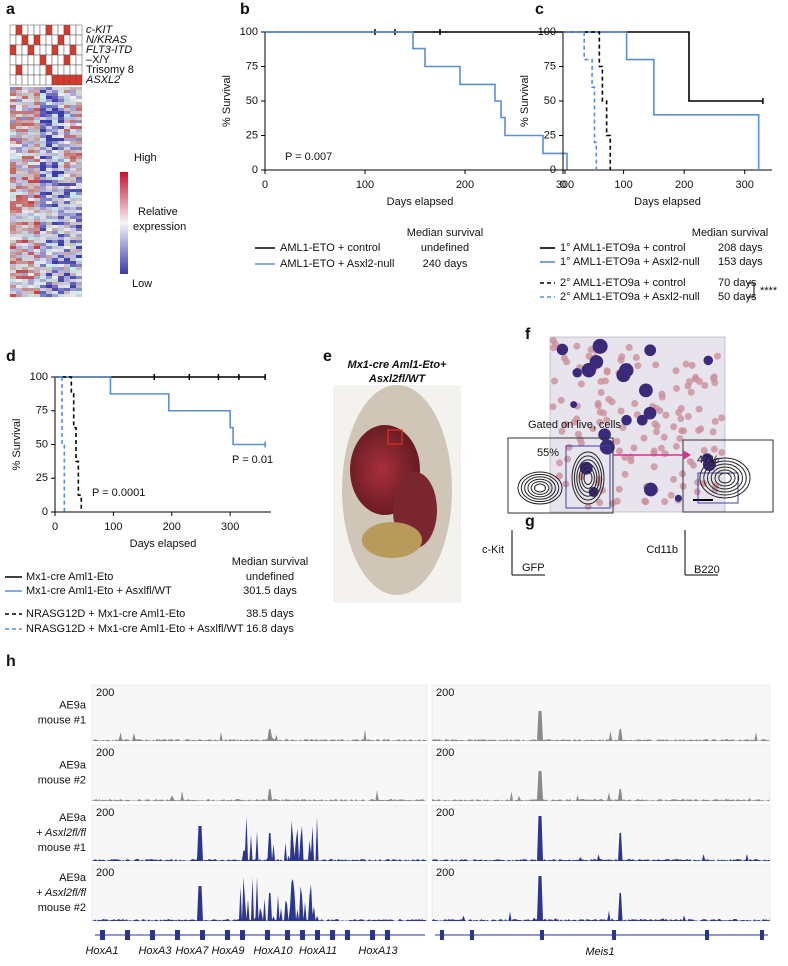 This screenshot has width=788, height=966. Describe the element at coordinates (259, 898) in the screenshot. I see `track-signal` at that location.